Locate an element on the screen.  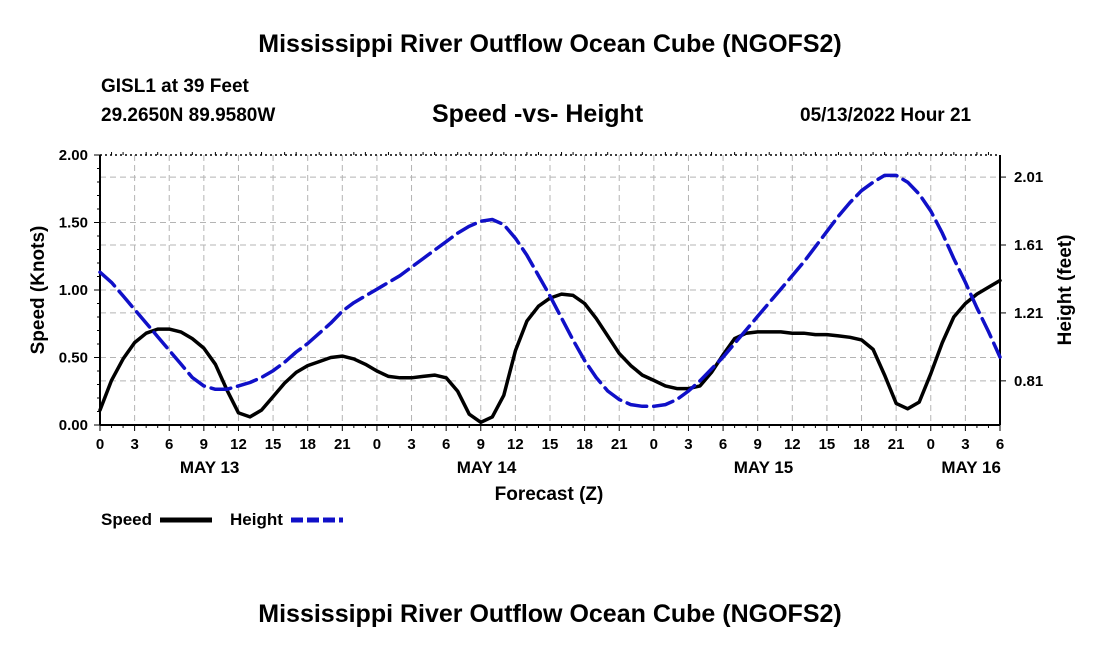
station-coordinates: 29.2650N 89.9580W is located at coordinates (188, 115).